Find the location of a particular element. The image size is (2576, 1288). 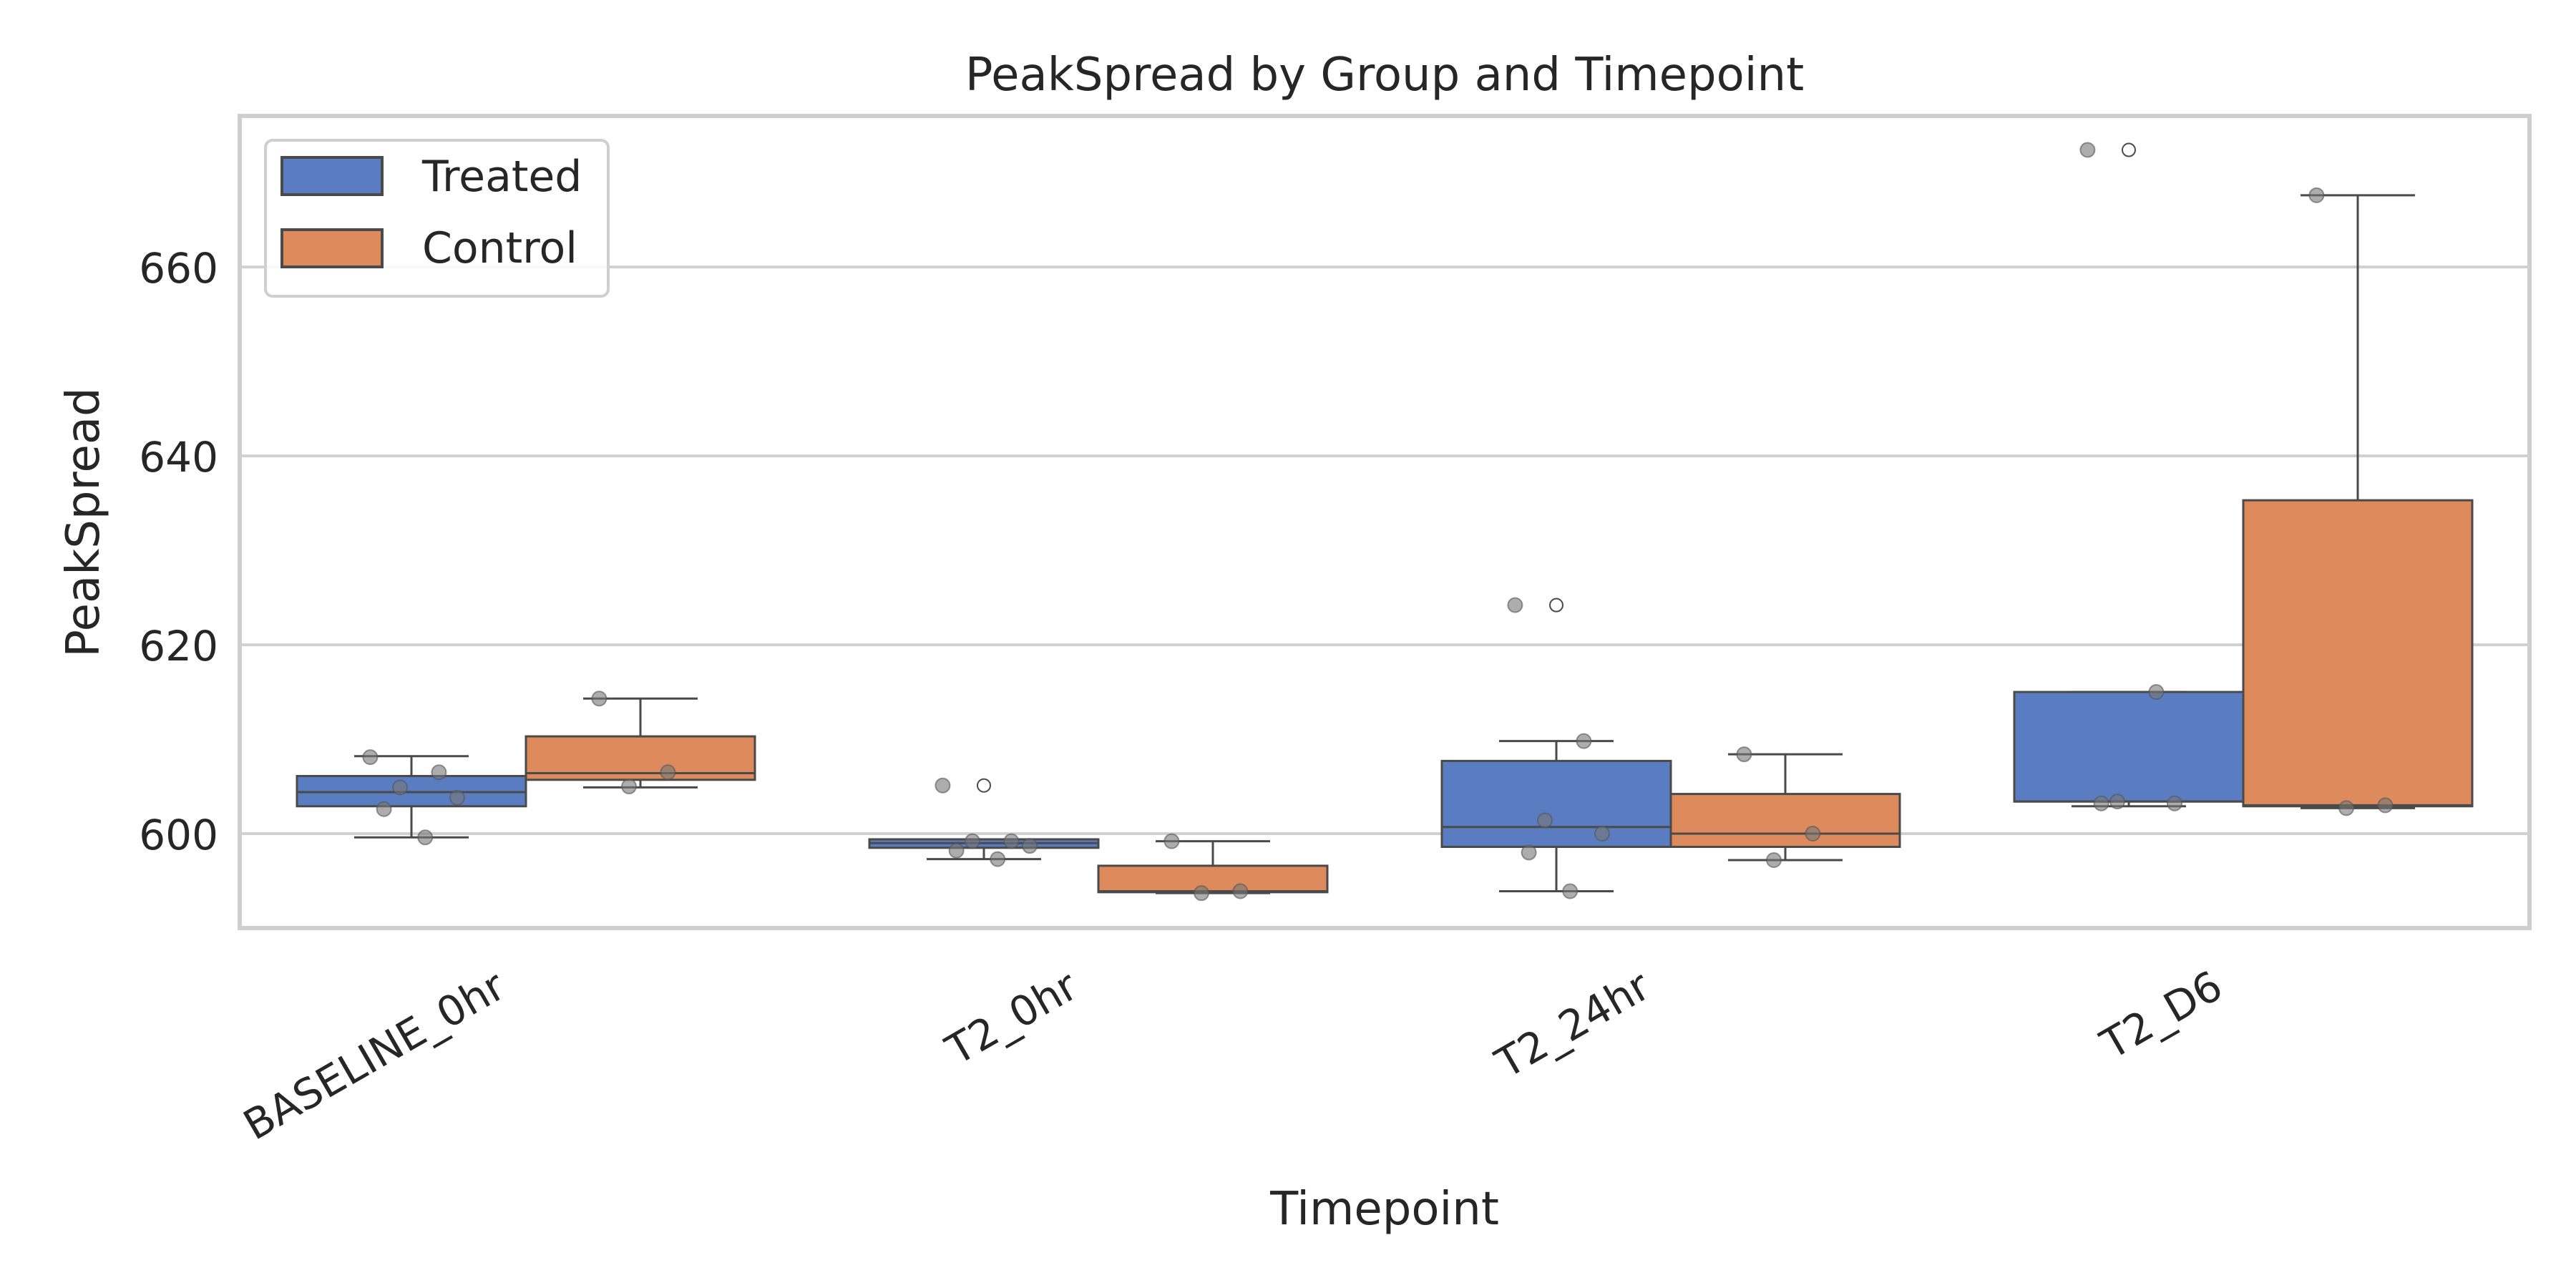

box-treated-t2-0hr is located at coordinates (984, 819).